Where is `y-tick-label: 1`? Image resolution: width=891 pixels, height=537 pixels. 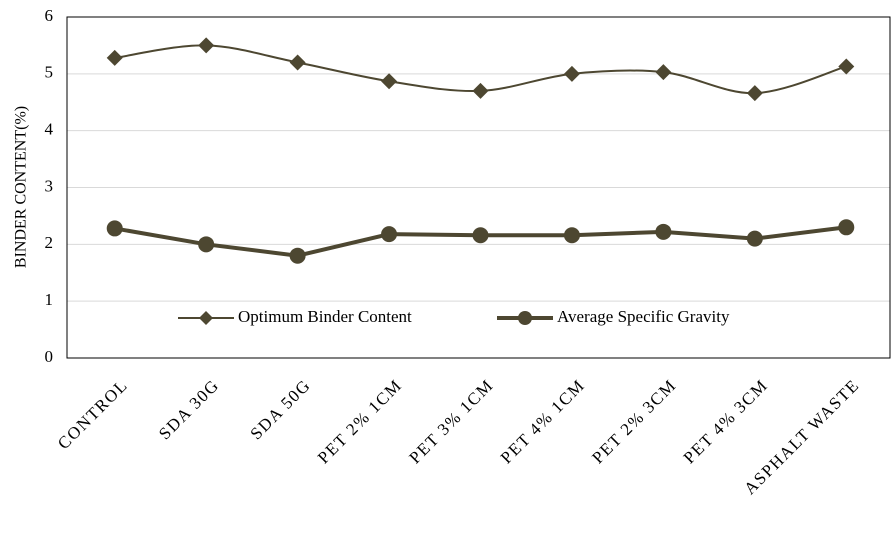
y-tick-label: 1 is located at coordinates (49, 299).